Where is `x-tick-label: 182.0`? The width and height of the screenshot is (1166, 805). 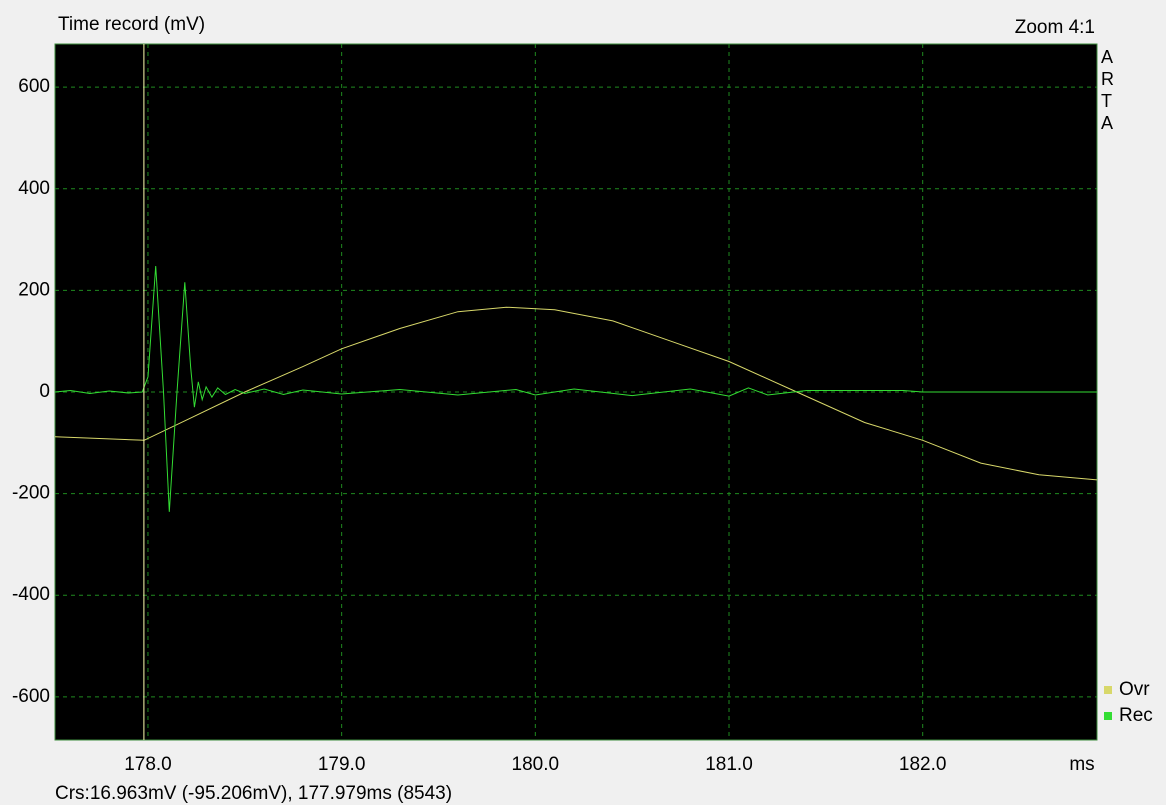
x-tick-label: 182.0 is located at coordinates (923, 764).